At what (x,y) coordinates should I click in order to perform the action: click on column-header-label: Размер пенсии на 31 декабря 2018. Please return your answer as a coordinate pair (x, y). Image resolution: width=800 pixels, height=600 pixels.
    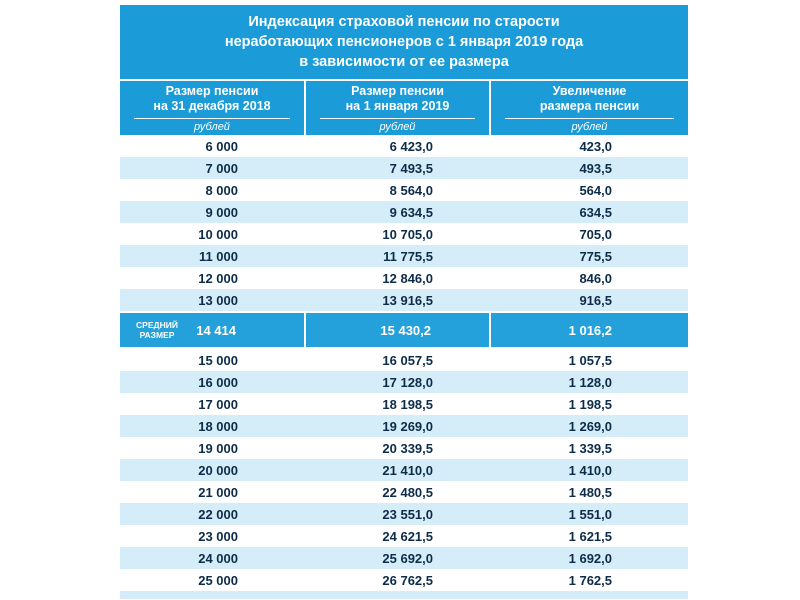
    Looking at the image, I should click on (211, 99).